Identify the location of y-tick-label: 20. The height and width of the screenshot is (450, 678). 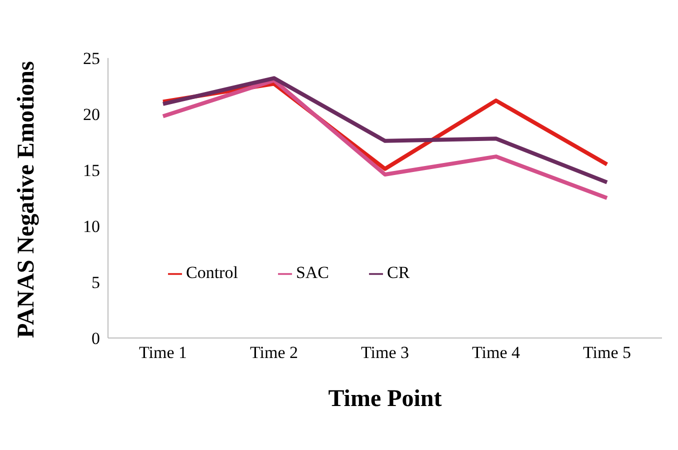
(91, 114).